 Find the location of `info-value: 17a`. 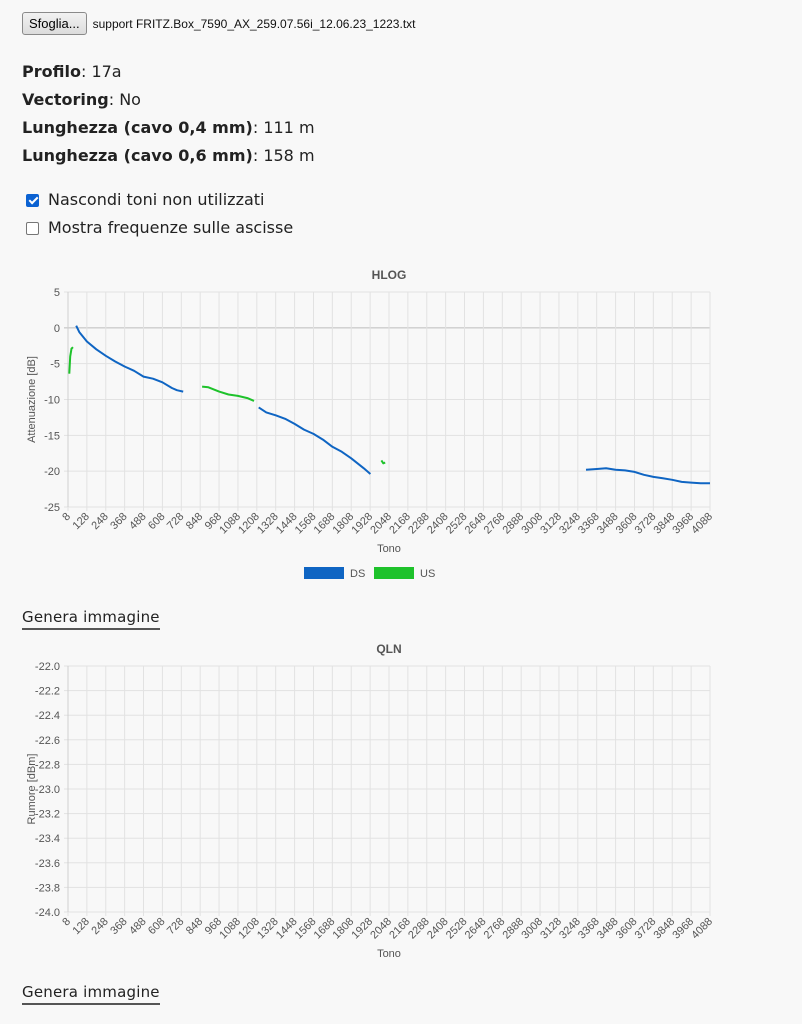

info-value: 17a is located at coordinates (106, 71).